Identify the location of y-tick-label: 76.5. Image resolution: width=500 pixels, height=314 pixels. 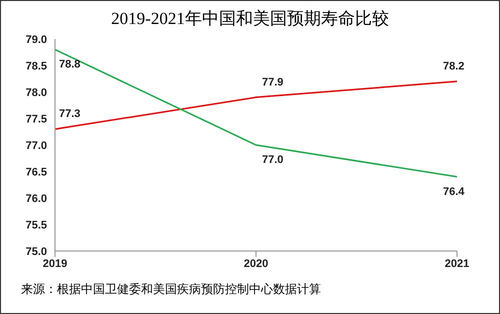
(36, 172).